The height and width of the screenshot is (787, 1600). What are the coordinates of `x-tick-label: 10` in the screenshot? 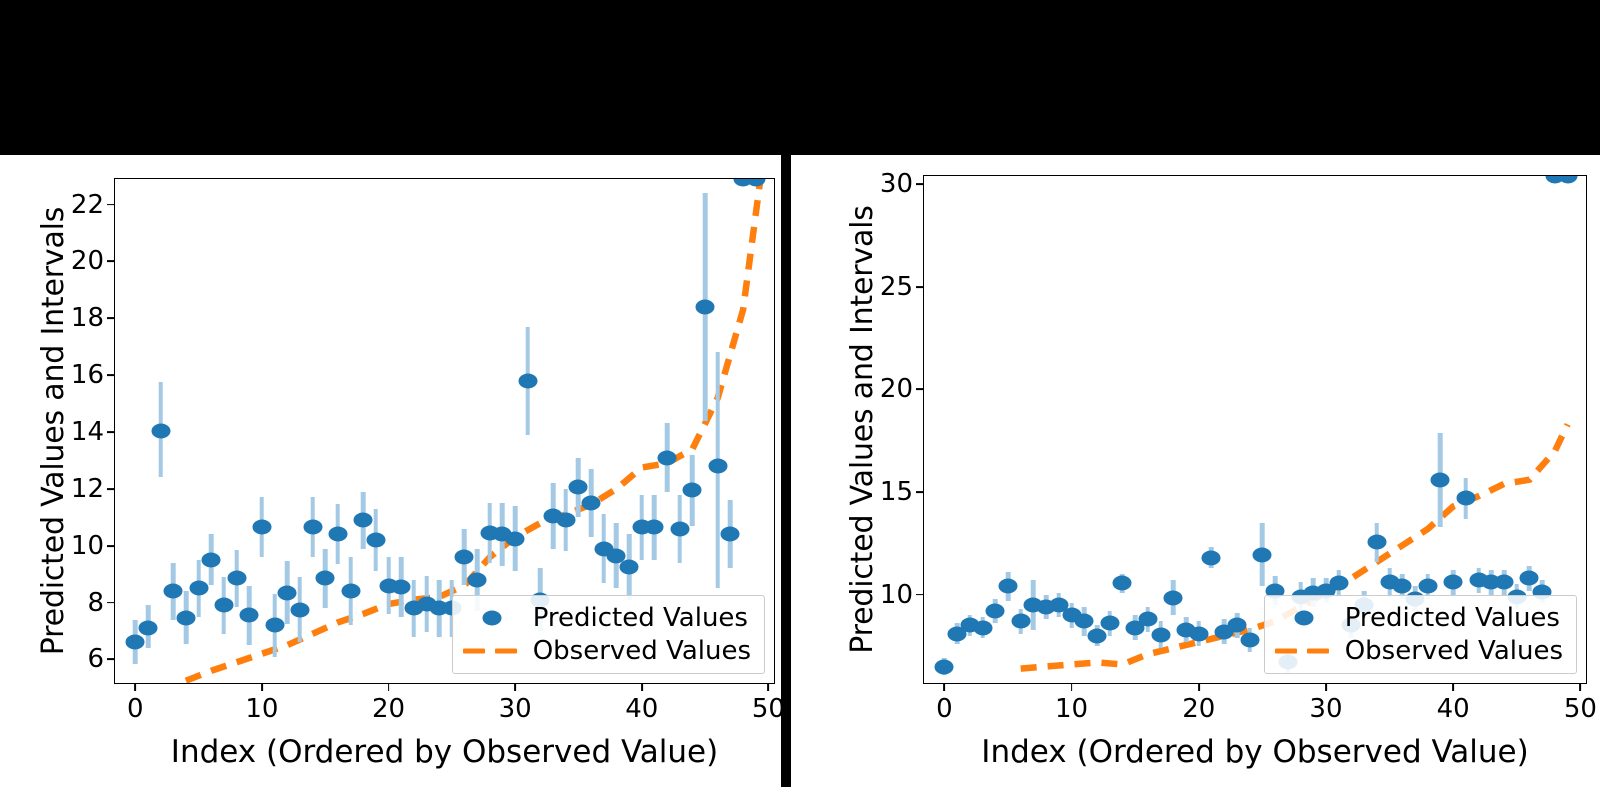 It's located at (1072, 709).